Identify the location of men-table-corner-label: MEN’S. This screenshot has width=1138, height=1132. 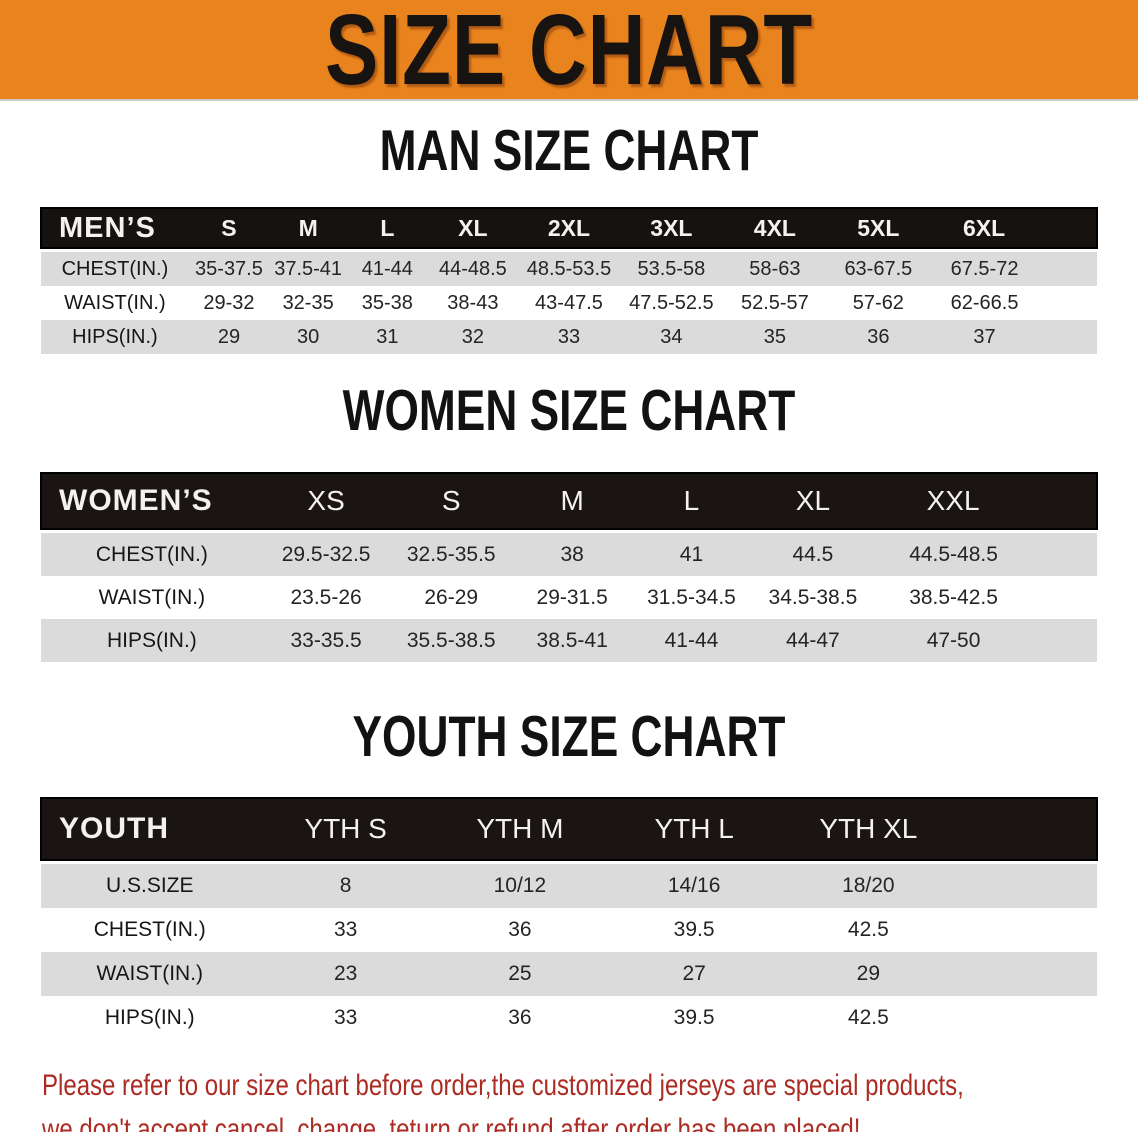
(115, 228).